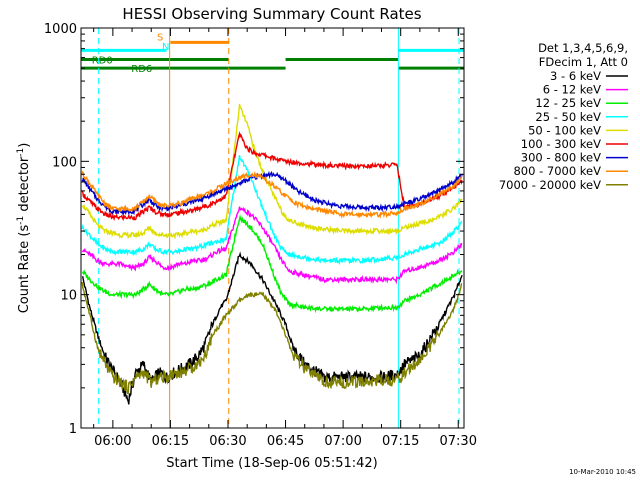 The height and width of the screenshot is (480, 640). What do you see at coordinates (564, 130) in the screenshot?
I see `legend-label: 50 - 100 keV` at bounding box center [564, 130].